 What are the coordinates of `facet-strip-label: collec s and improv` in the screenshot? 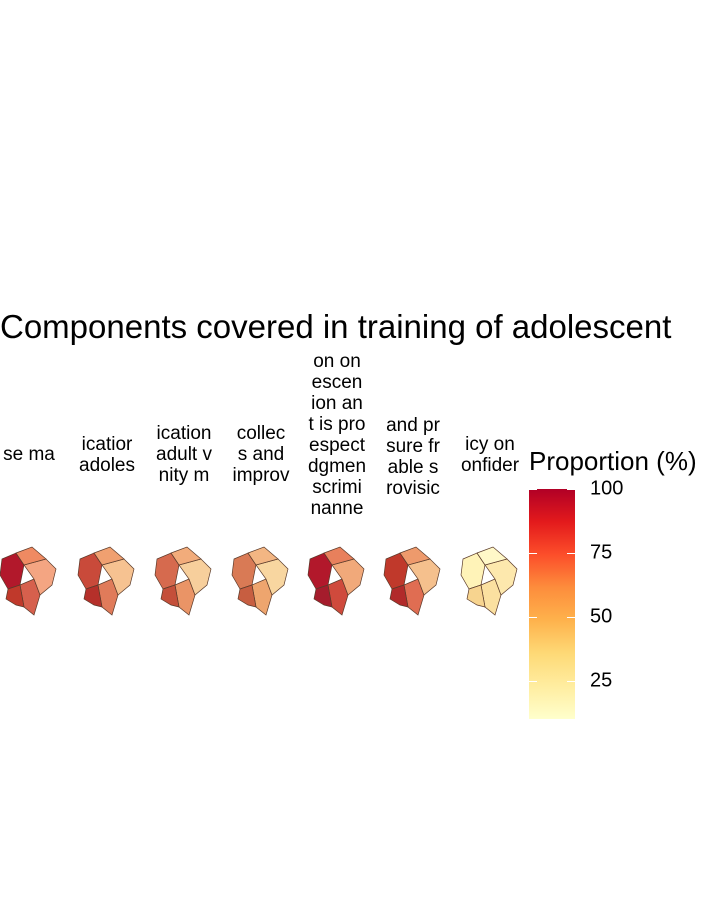 It's located at (261, 454).